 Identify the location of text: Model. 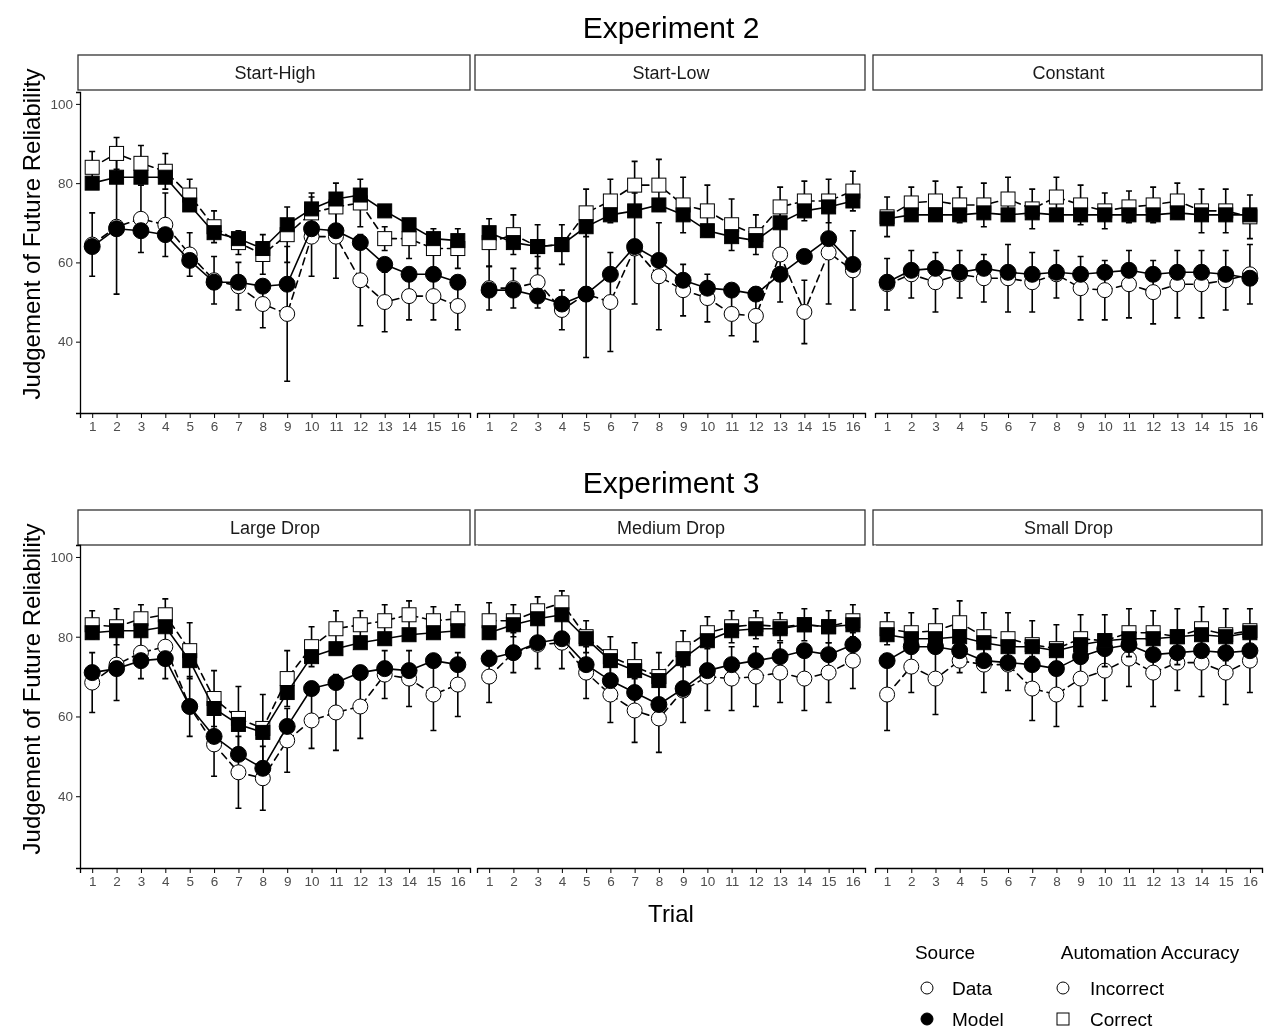
(978, 1019).